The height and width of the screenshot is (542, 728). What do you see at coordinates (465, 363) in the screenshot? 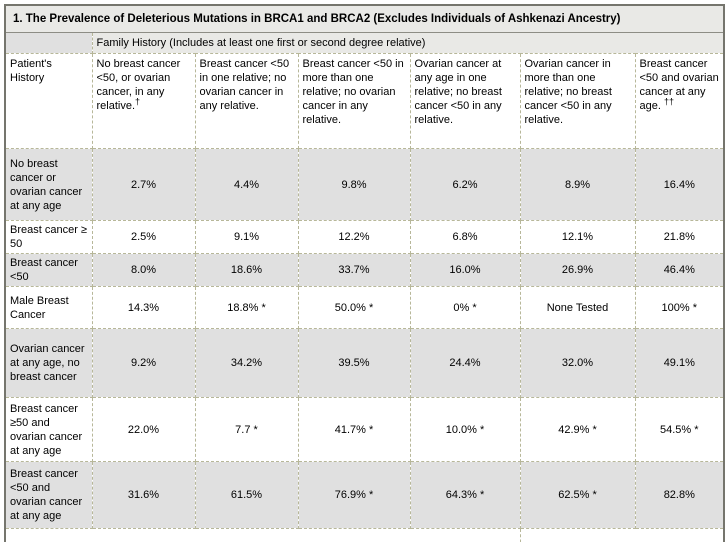
I see `prevalence-value-cell: 24.4%` at bounding box center [465, 363].